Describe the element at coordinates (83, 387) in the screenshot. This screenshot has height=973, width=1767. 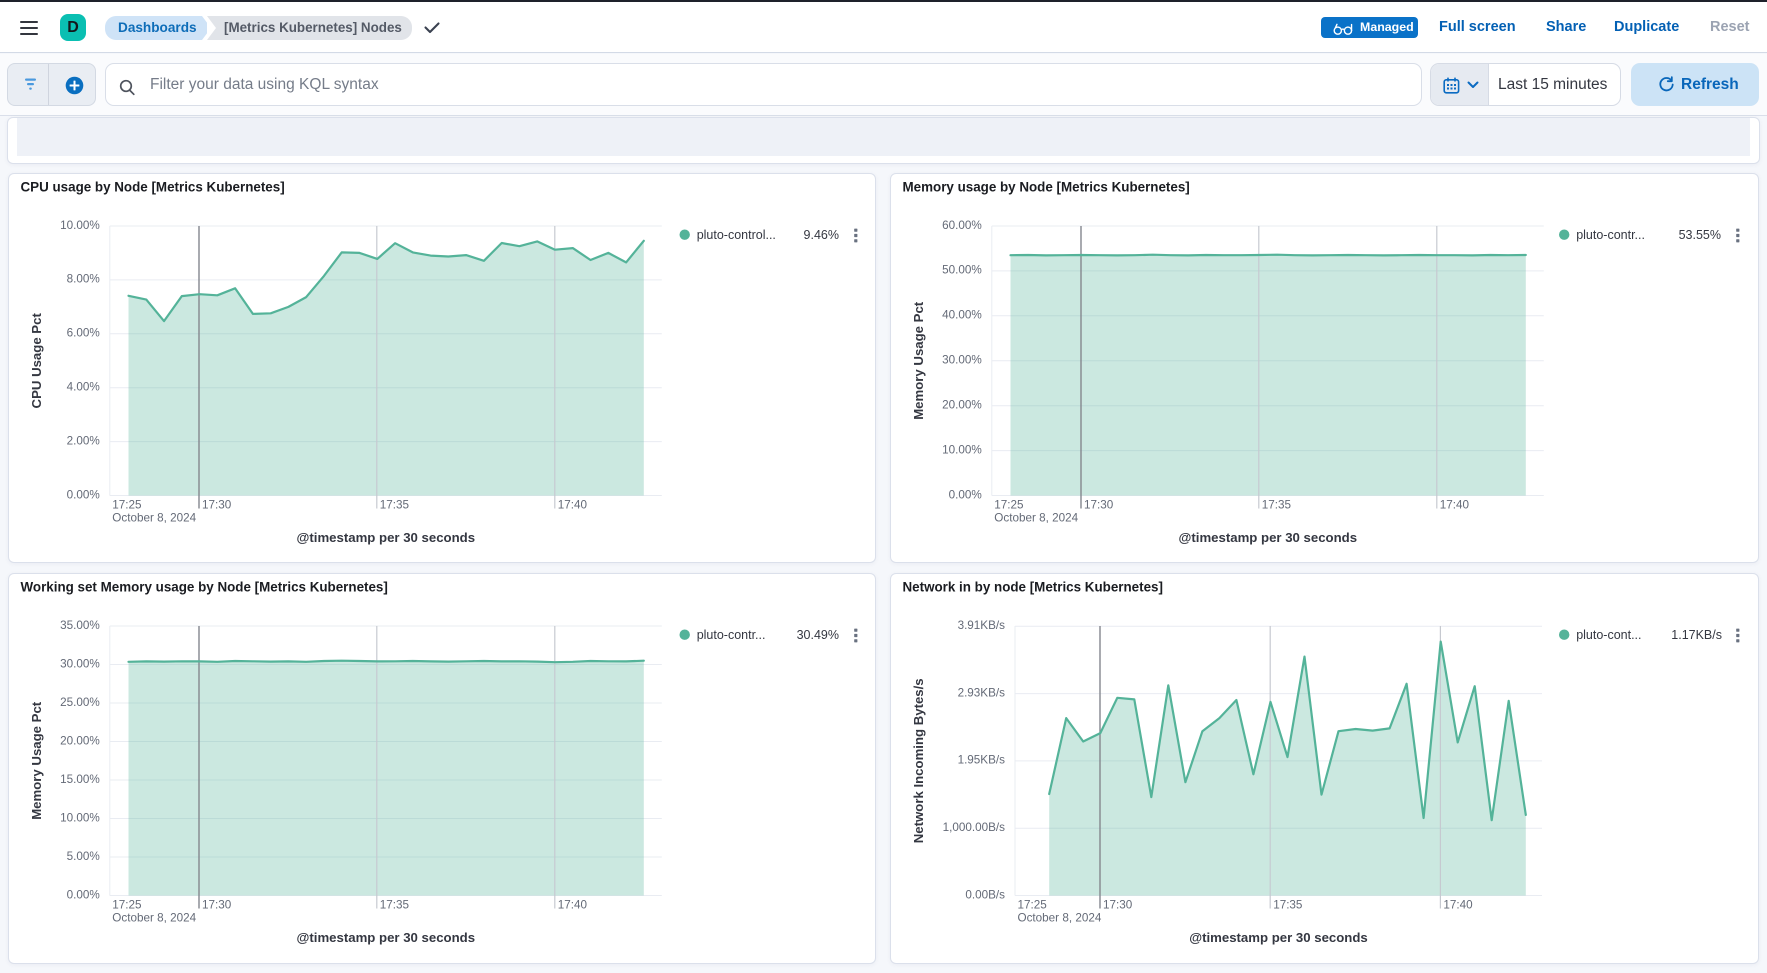
I see `svg-text: 4.00%` at that location.